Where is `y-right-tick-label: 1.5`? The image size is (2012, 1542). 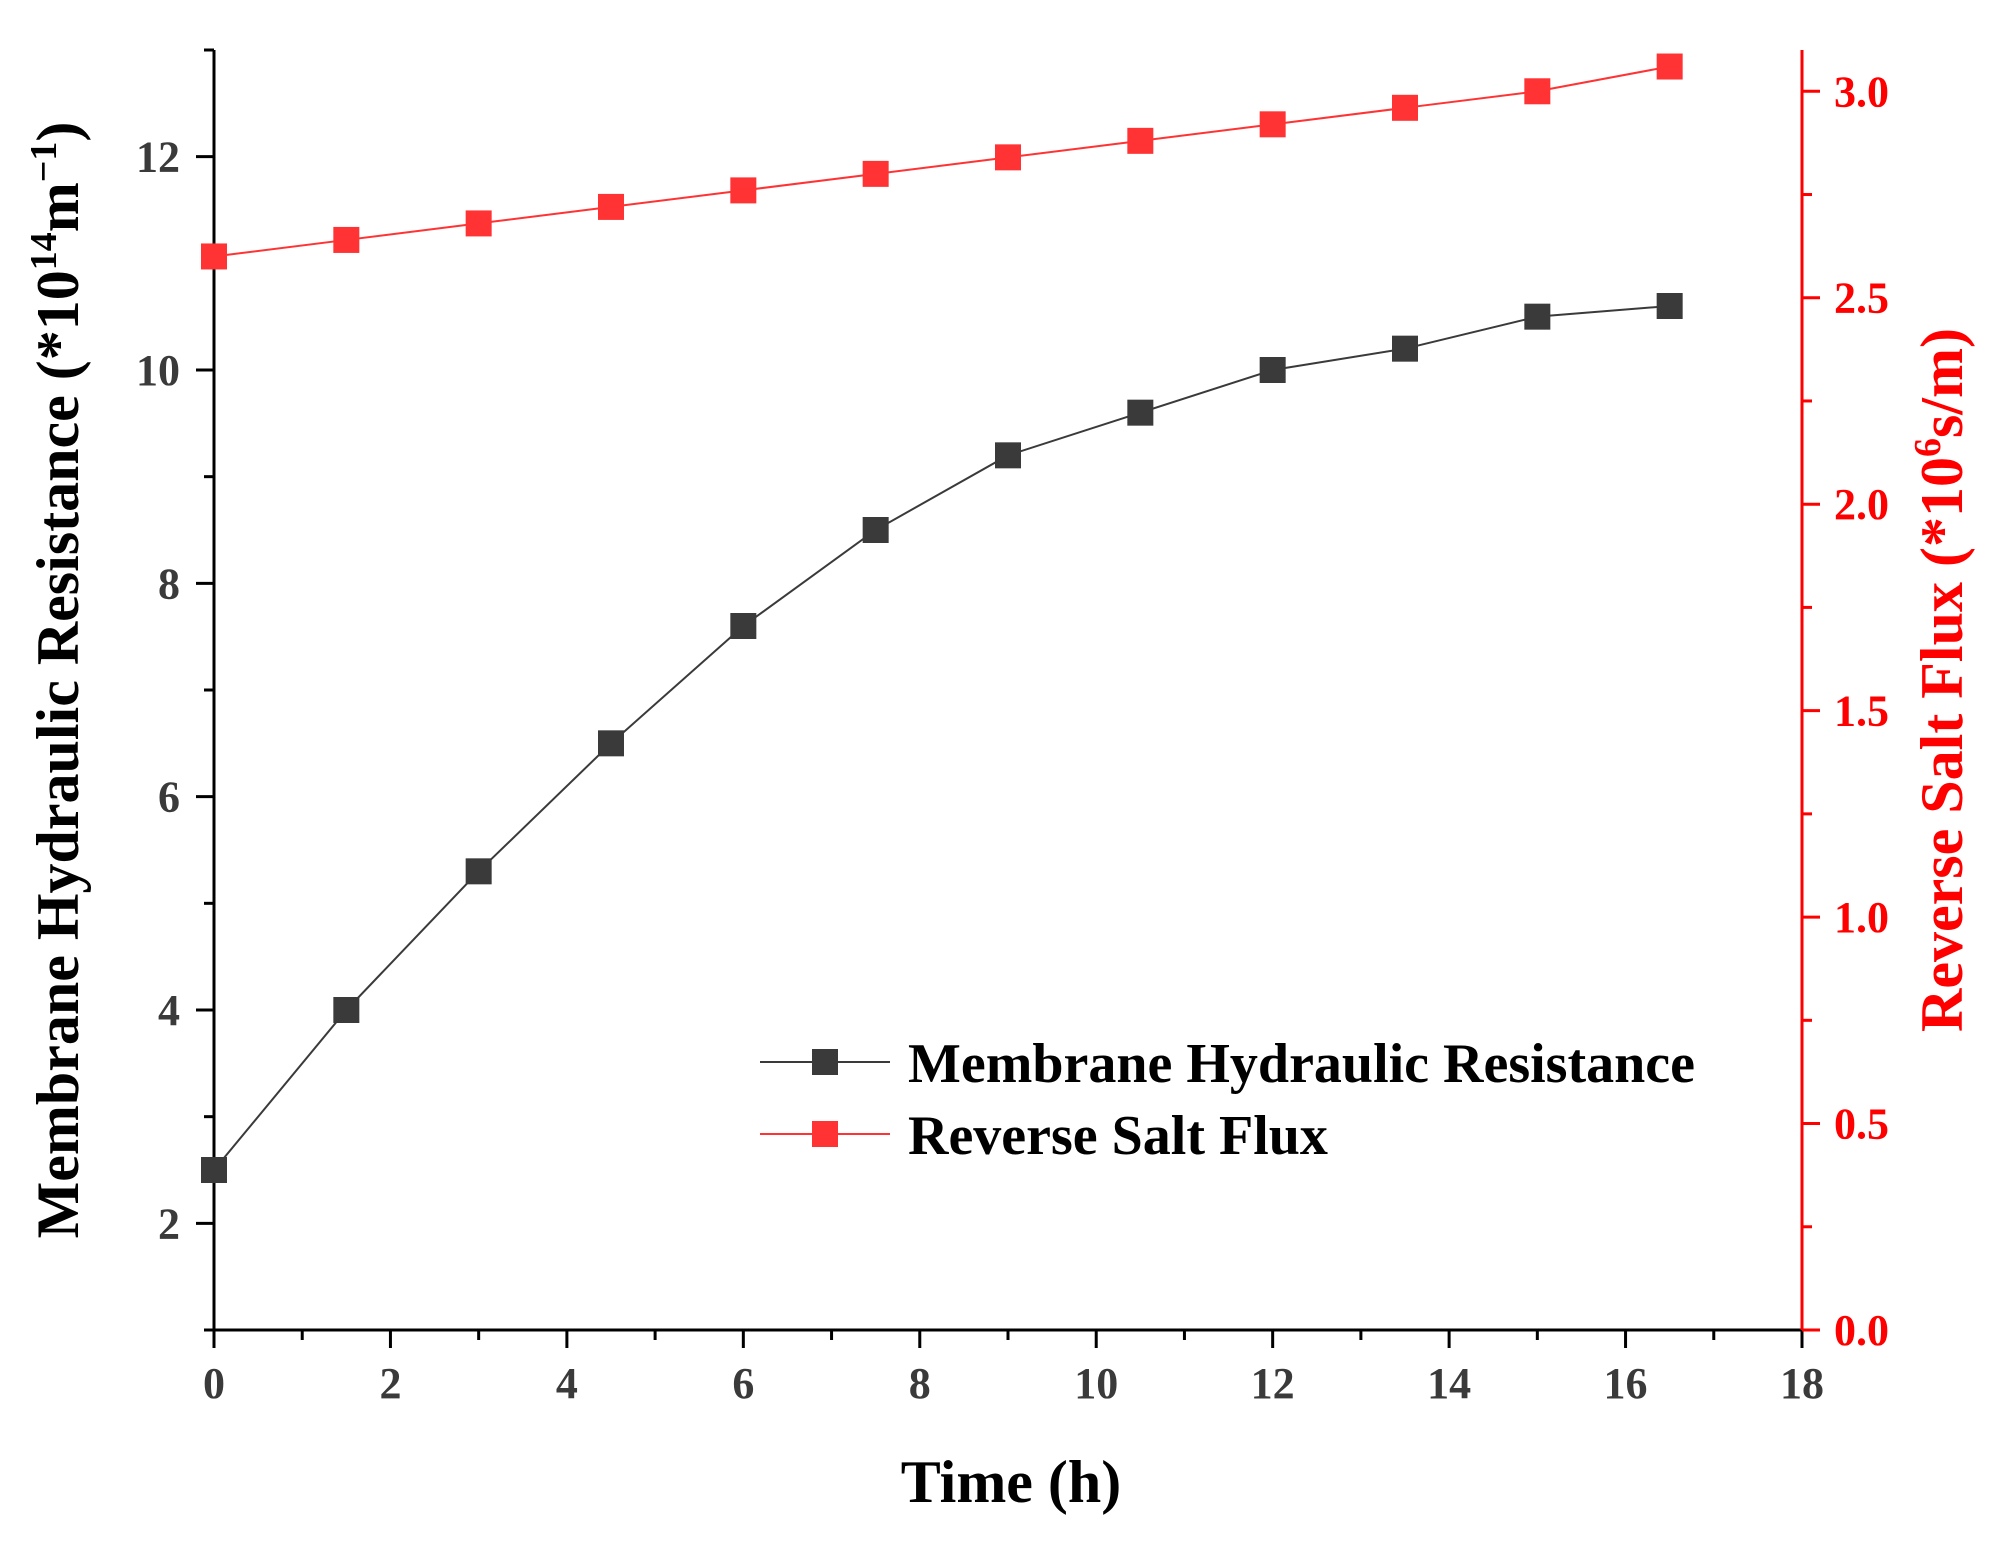
y-right-tick-label: 1.5 is located at coordinates (1861, 711).